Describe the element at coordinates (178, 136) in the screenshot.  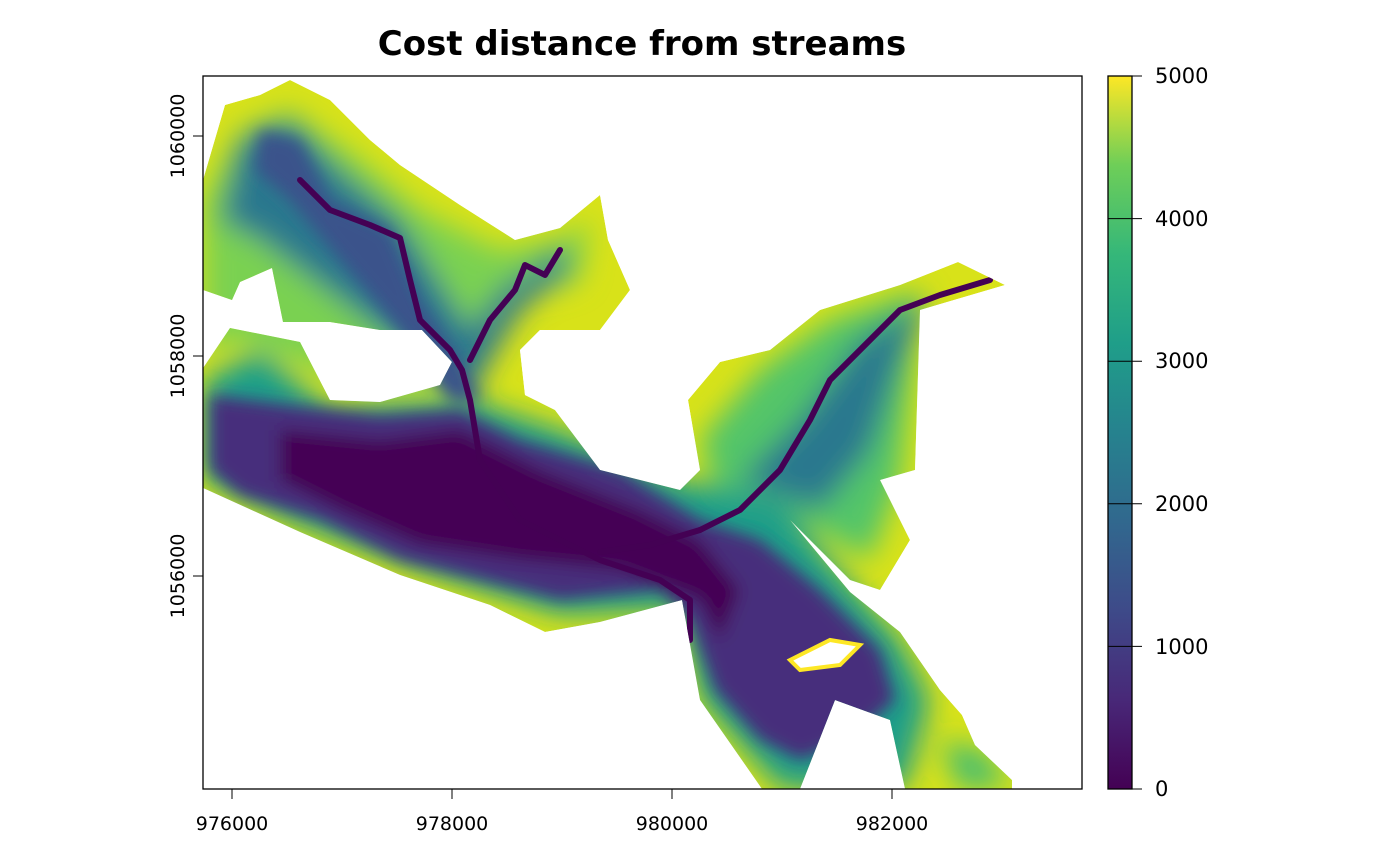
I see `y-tick-label: 1060000` at that location.